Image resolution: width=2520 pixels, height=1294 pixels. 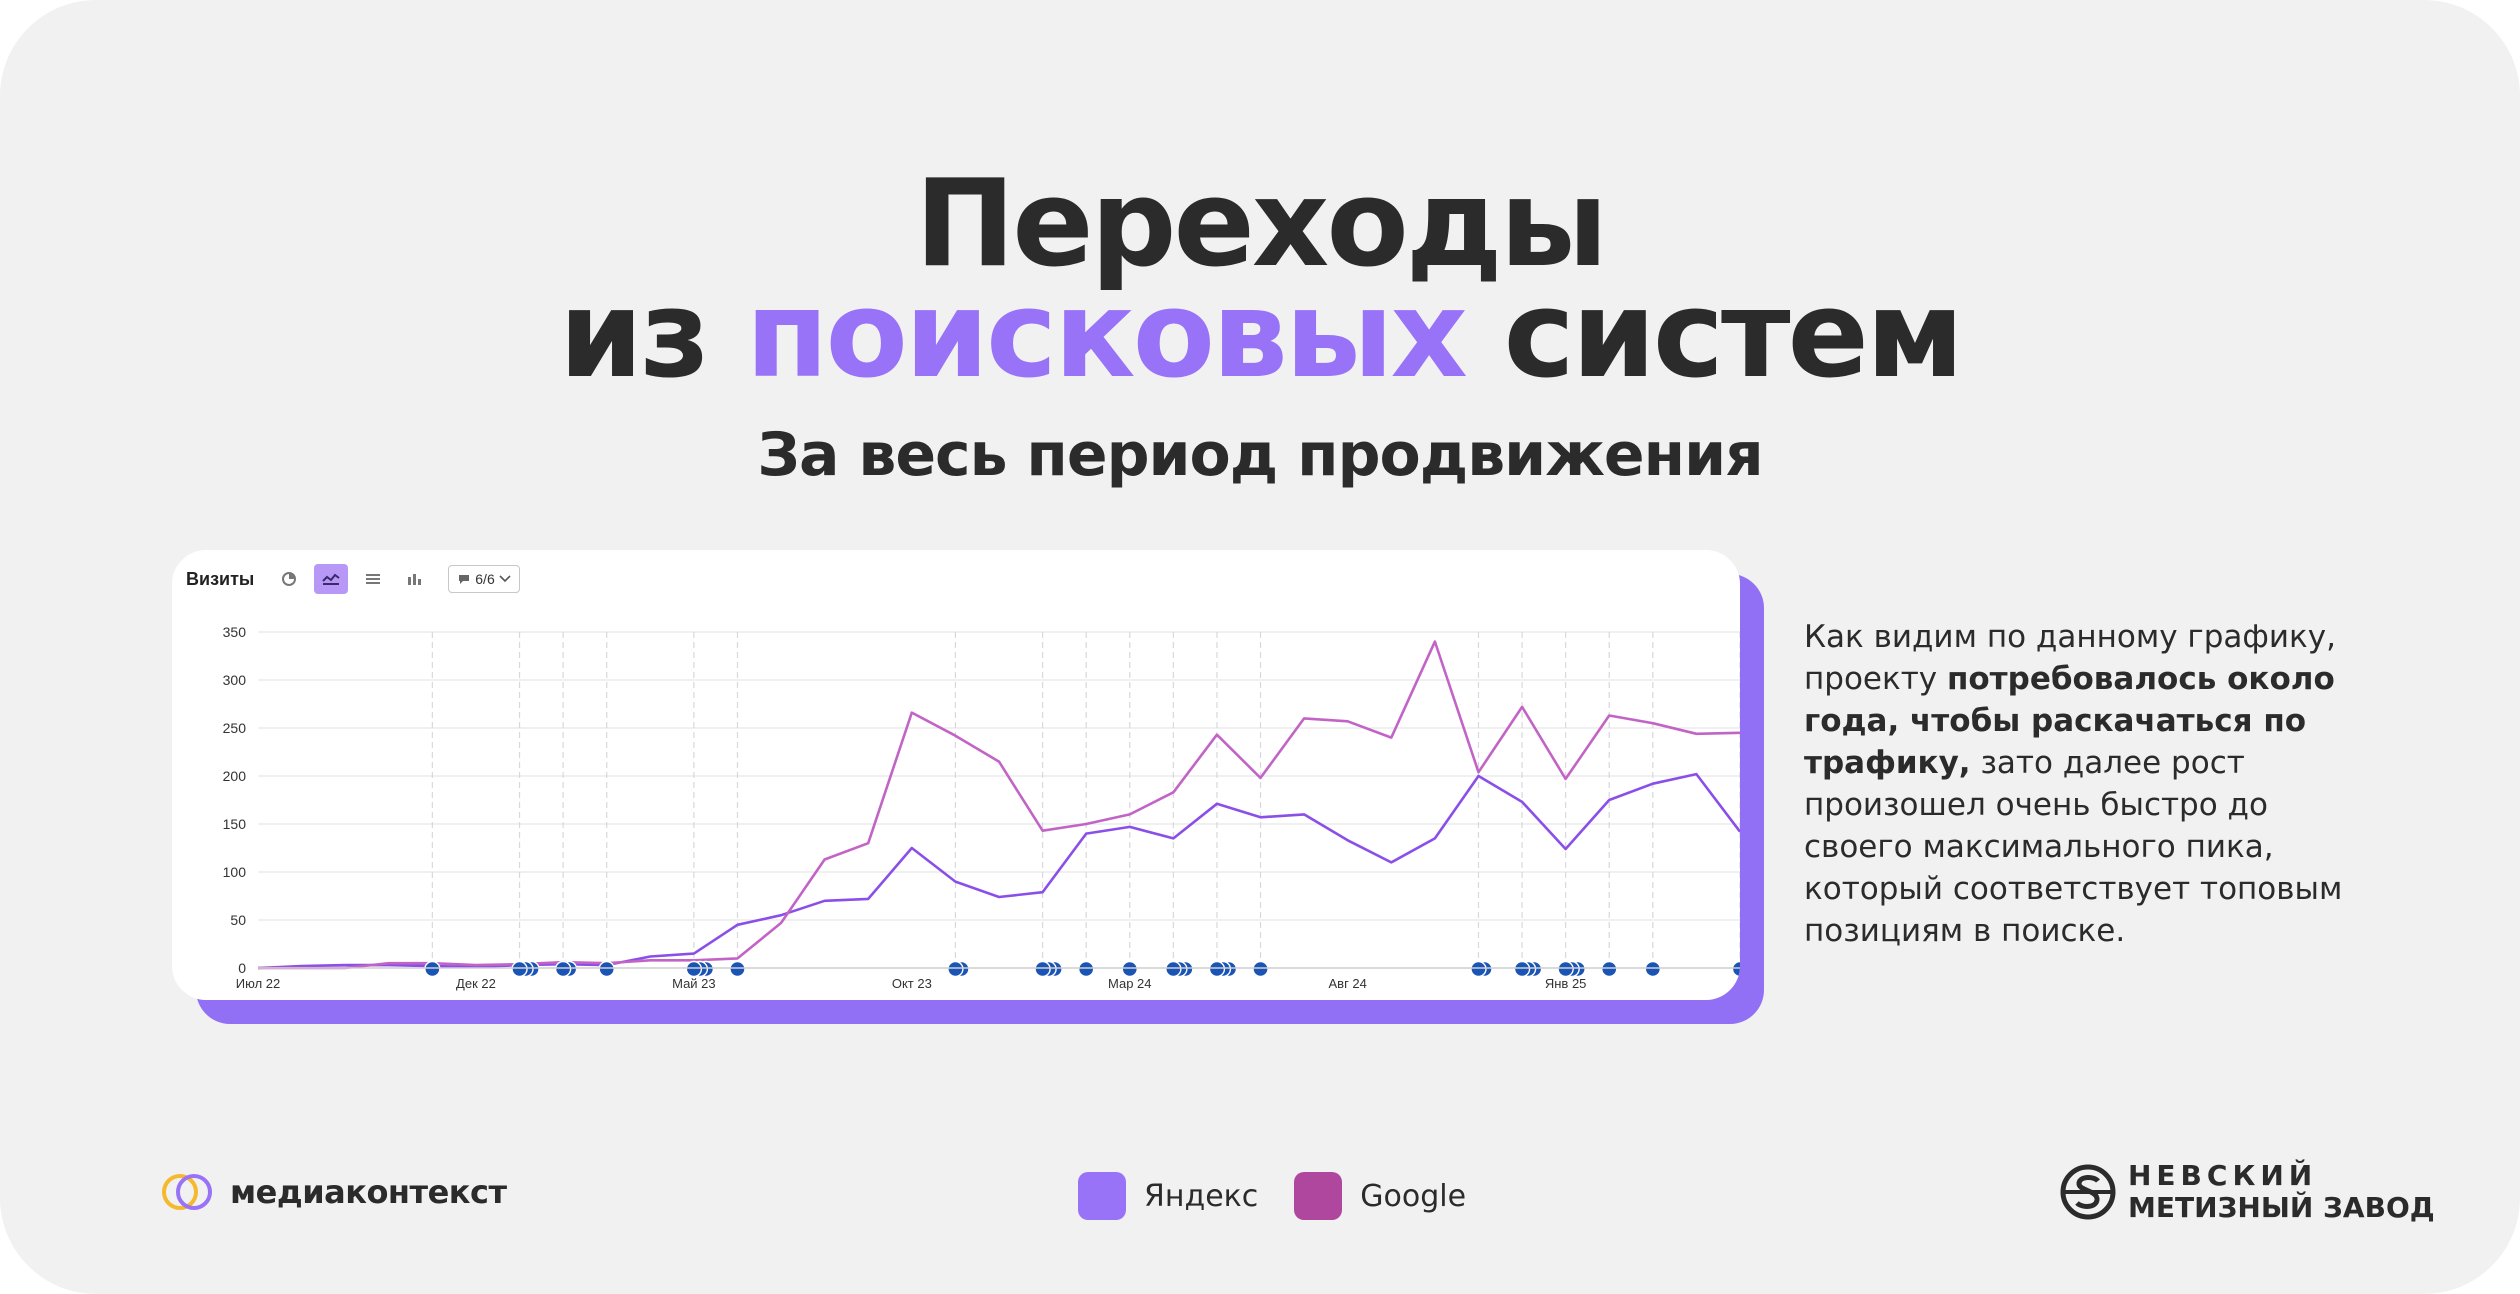 I want to click on y-tick-label: 100, so click(x=235, y=872).